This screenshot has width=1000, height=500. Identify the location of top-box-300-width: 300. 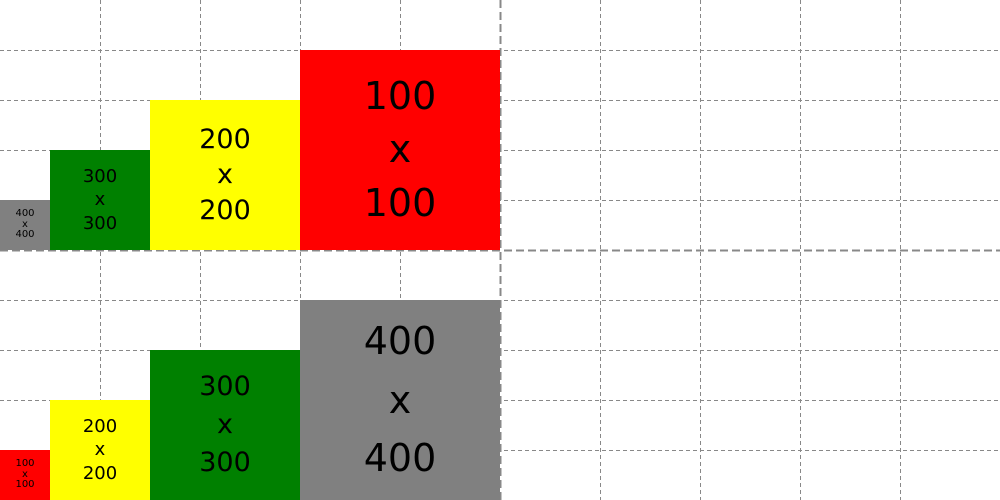
(100, 176).